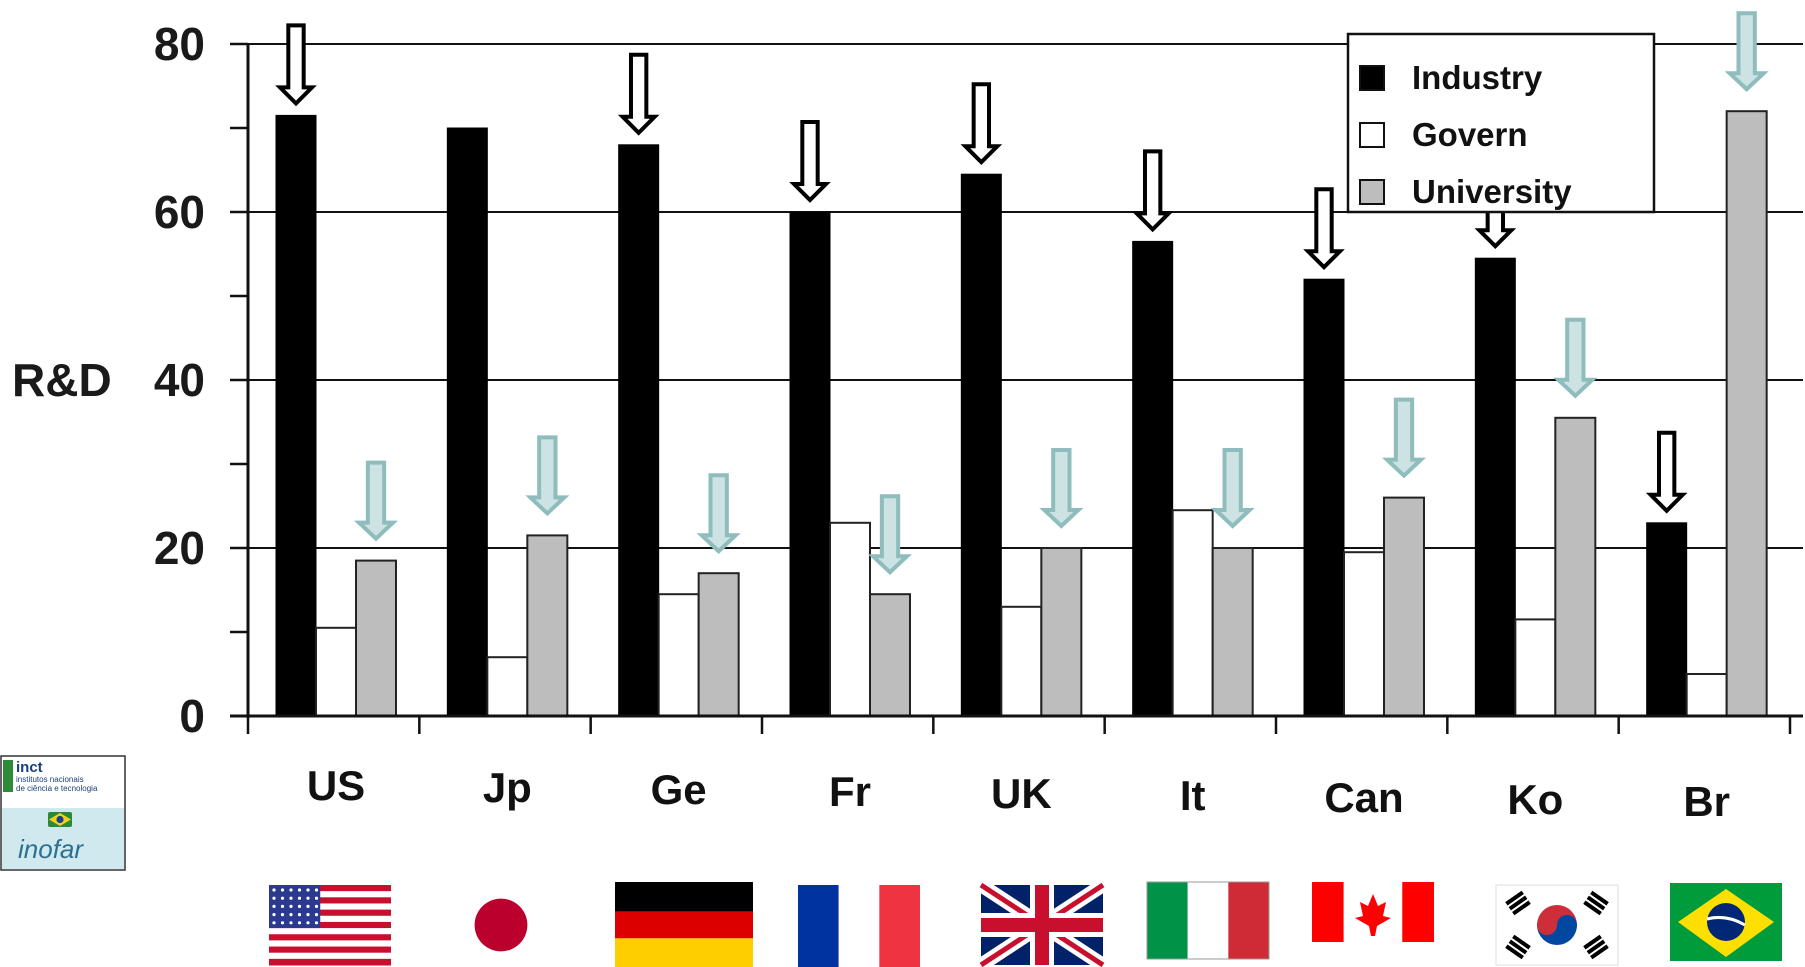  What do you see at coordinates (1021, 661) in the screenshot?
I see `bar-govern-uk` at bounding box center [1021, 661].